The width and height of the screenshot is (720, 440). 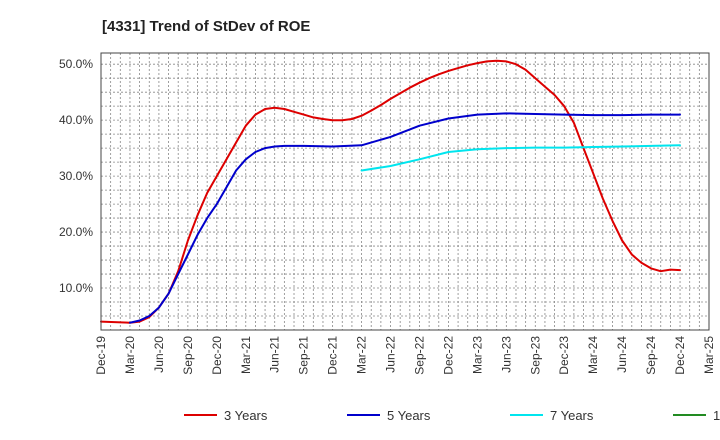 I want to click on x-tick-label: Mar-22, so click(x=362, y=355).